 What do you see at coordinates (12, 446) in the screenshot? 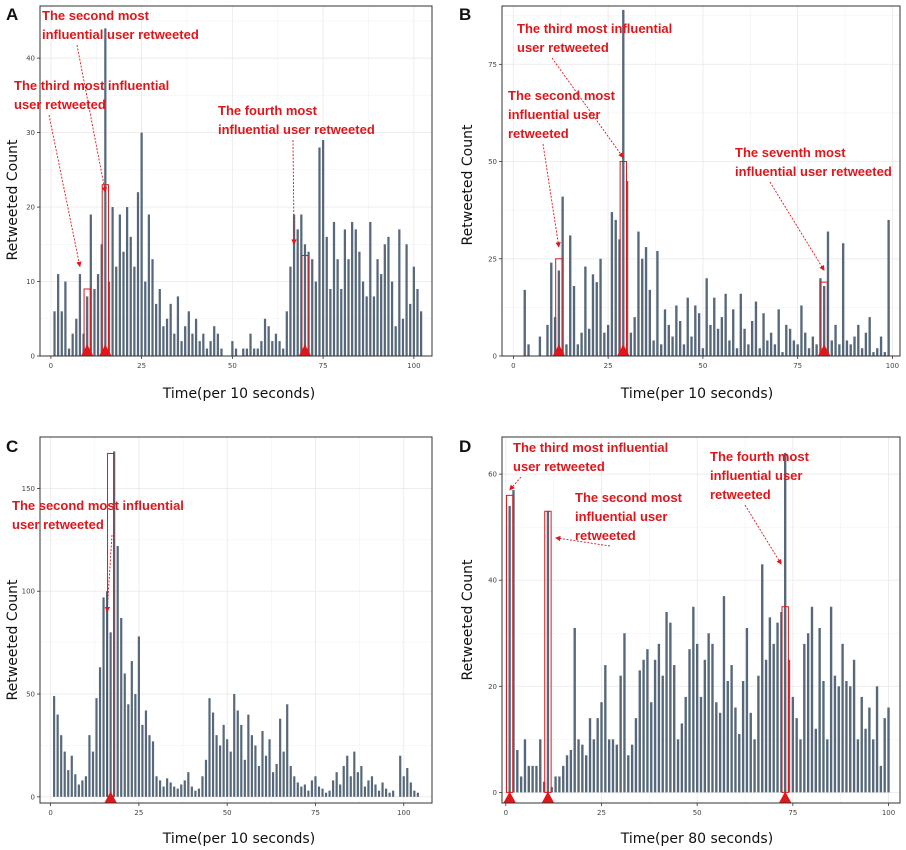
I see `panel-label: C` at bounding box center [12, 446].